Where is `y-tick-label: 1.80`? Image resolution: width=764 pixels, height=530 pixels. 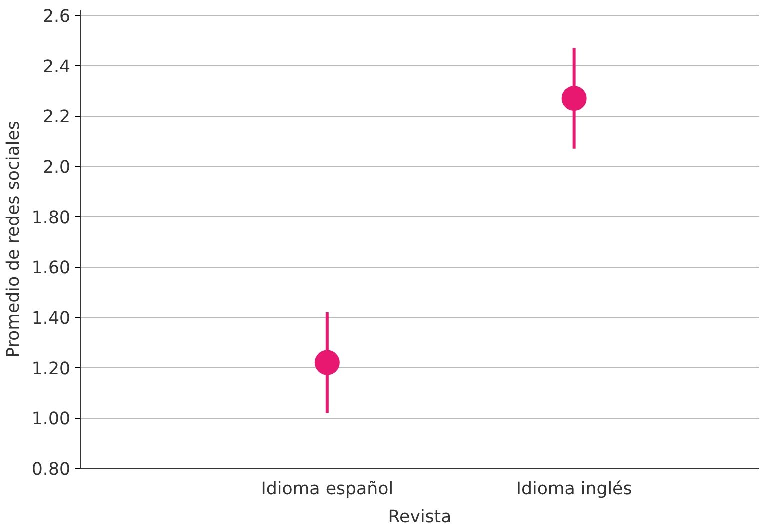
y-tick-label: 1.80 is located at coordinates (51, 218).